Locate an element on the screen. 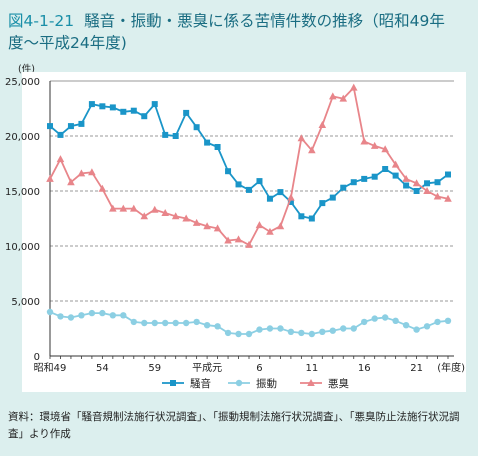  x-tick-label: 11 is located at coordinates (311, 368).